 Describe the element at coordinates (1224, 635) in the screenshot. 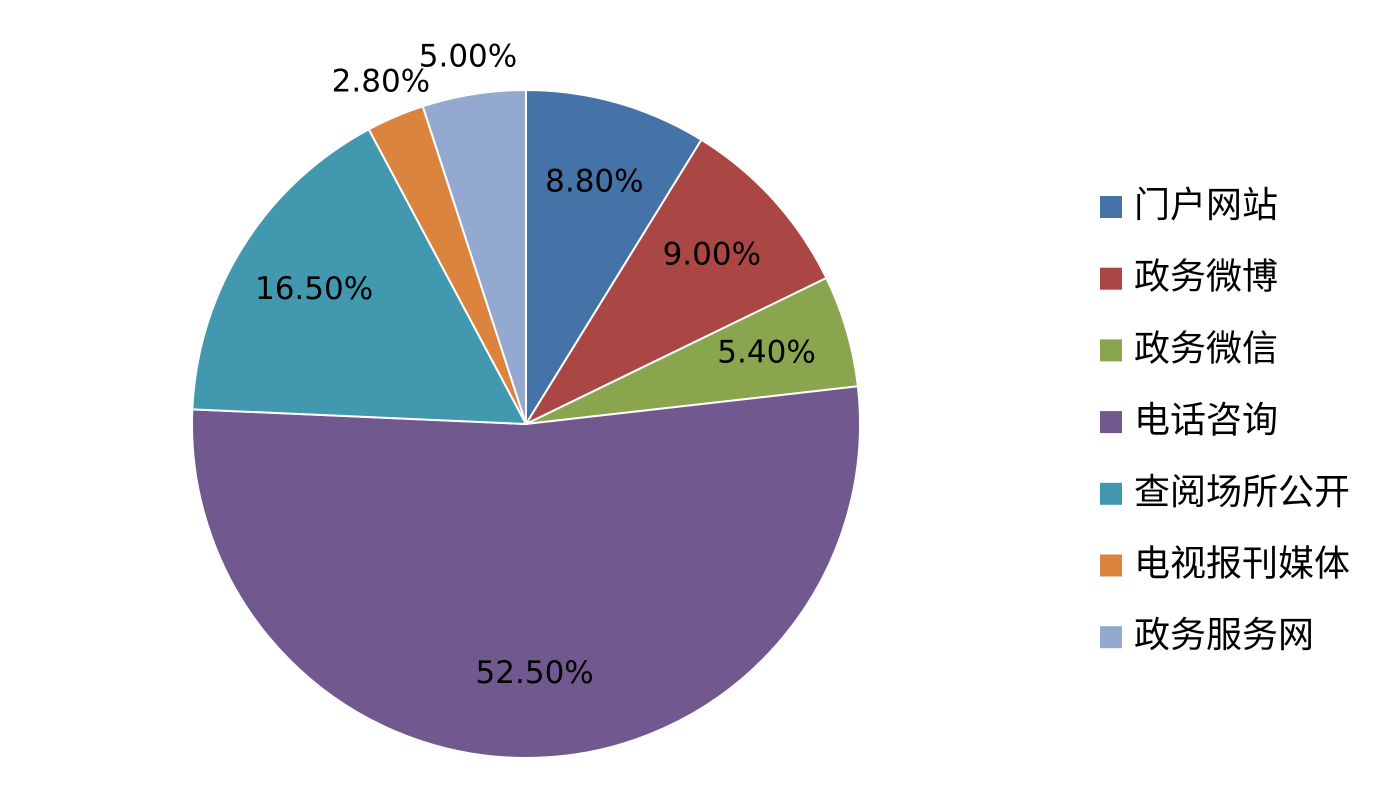

I see `legend-label: 政务服务网` at that location.